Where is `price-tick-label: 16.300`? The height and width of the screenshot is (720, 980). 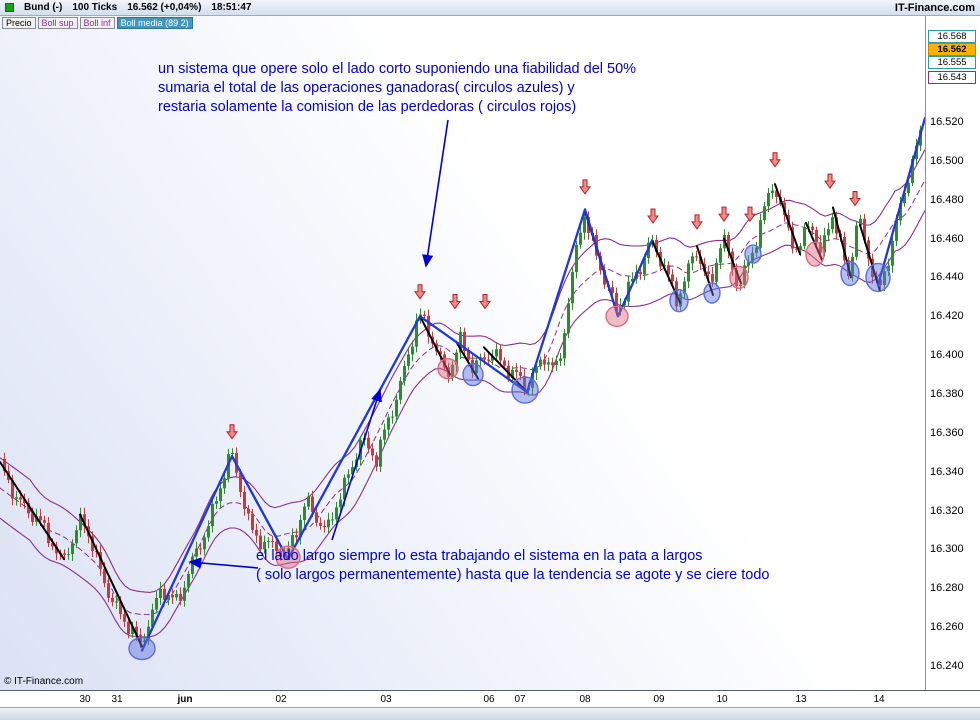
price-tick-label: 16.300 is located at coordinates (947, 549).